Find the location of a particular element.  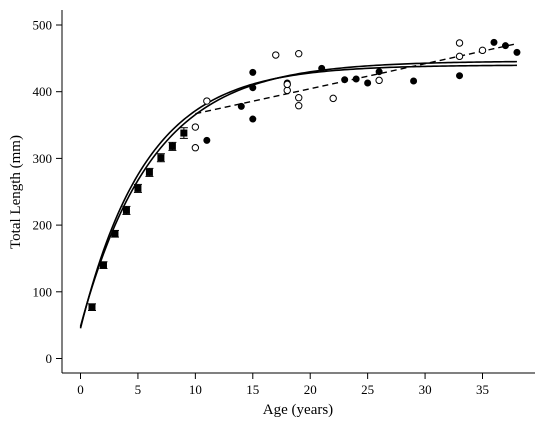

y-tick-label: 100 is located at coordinates (43, 291).